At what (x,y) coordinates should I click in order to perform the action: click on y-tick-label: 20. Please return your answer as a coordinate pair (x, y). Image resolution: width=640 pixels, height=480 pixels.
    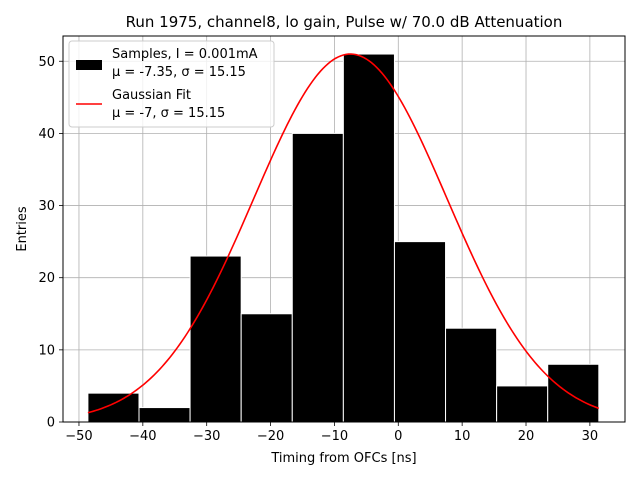
    Looking at the image, I should click on (46, 278).